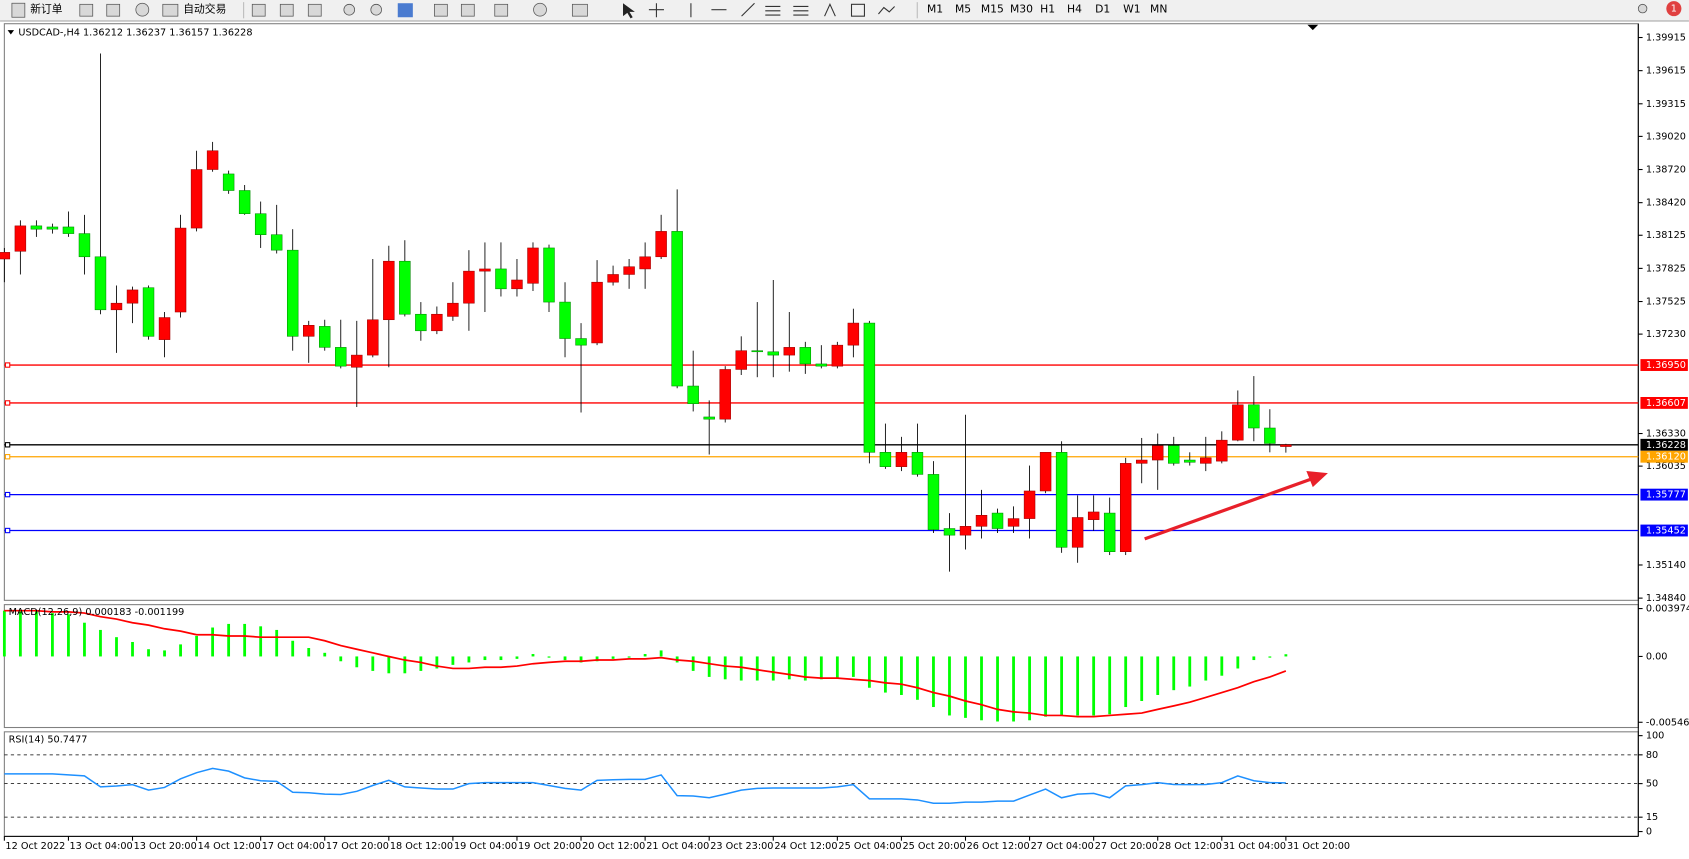 The image size is (1689, 859). I want to click on arrows-tool, so click(886, 10).